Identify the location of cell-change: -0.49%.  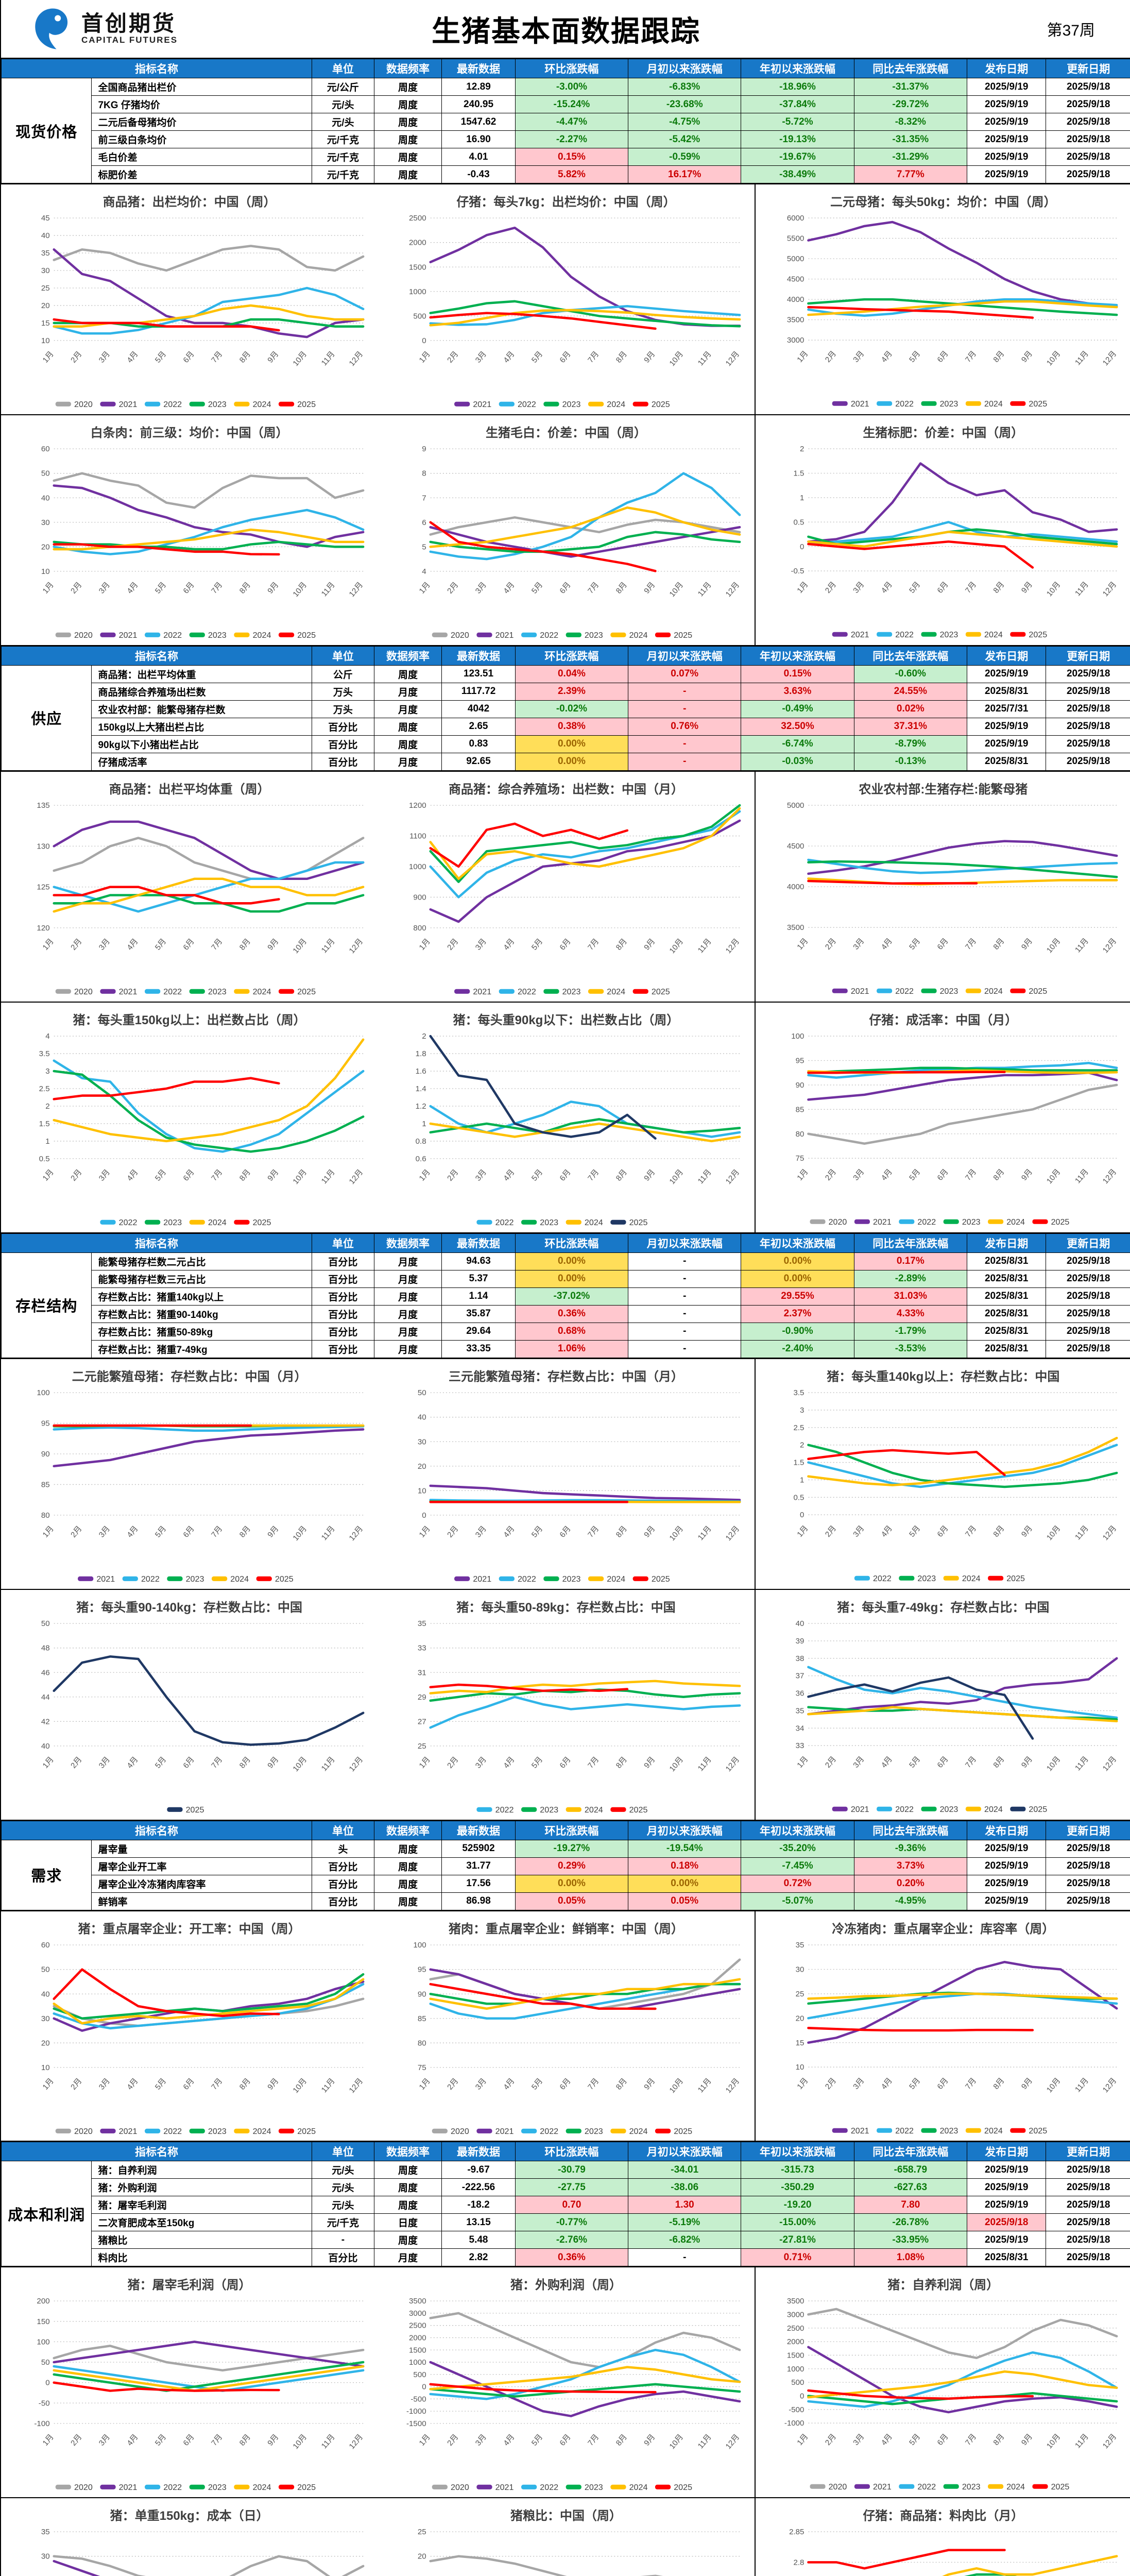
(797, 709).